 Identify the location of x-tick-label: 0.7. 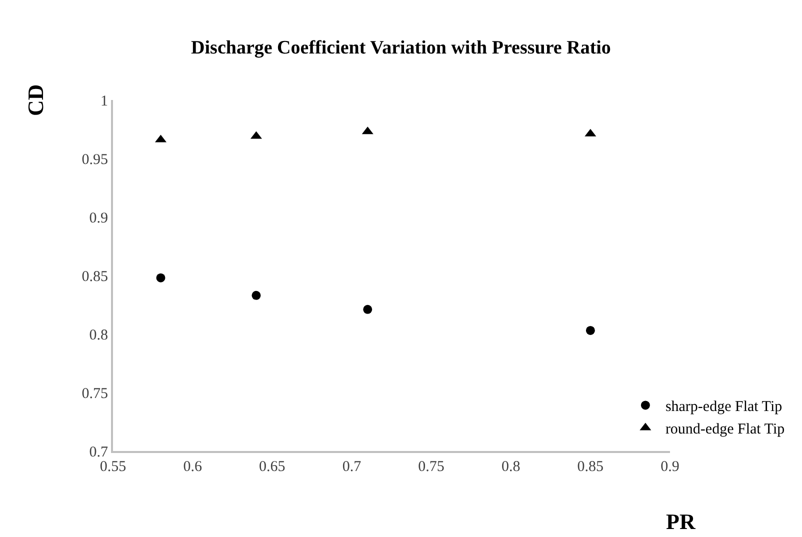
(352, 467).